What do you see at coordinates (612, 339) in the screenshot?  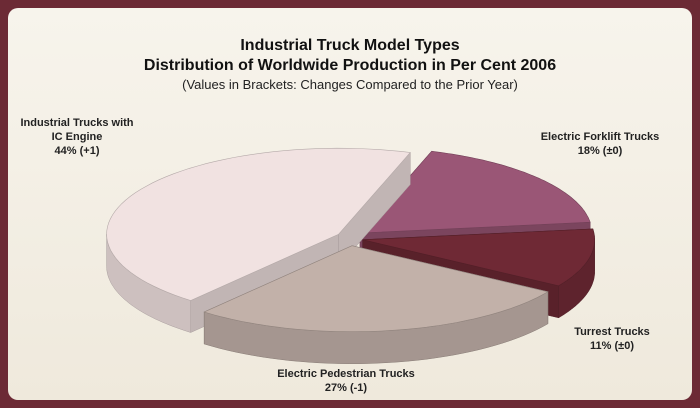 I see `slice-label: Turrest Trucks 11% (±0)` at bounding box center [612, 339].